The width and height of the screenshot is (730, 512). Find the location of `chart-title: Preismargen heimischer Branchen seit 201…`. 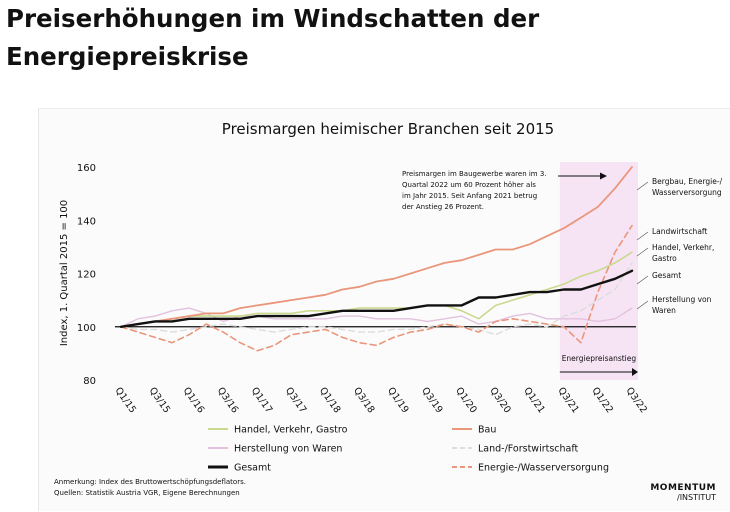

chart-title: Preismargen heimischer Branchen seit 201… is located at coordinates (388, 129).